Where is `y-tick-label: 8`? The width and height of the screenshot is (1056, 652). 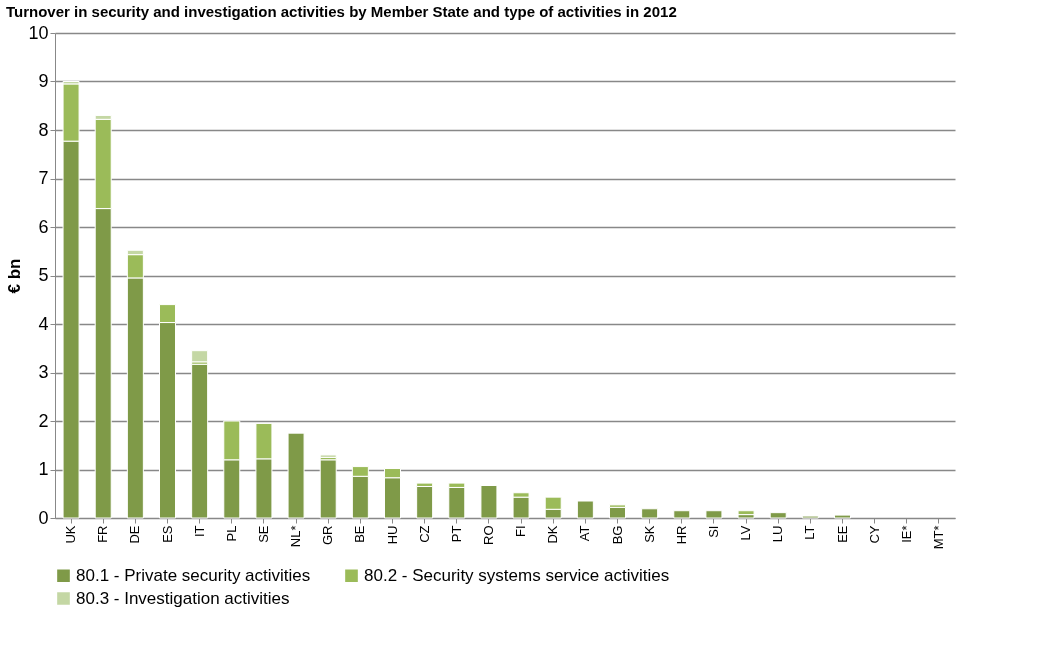 y-tick-label: 8 is located at coordinates (43, 129).